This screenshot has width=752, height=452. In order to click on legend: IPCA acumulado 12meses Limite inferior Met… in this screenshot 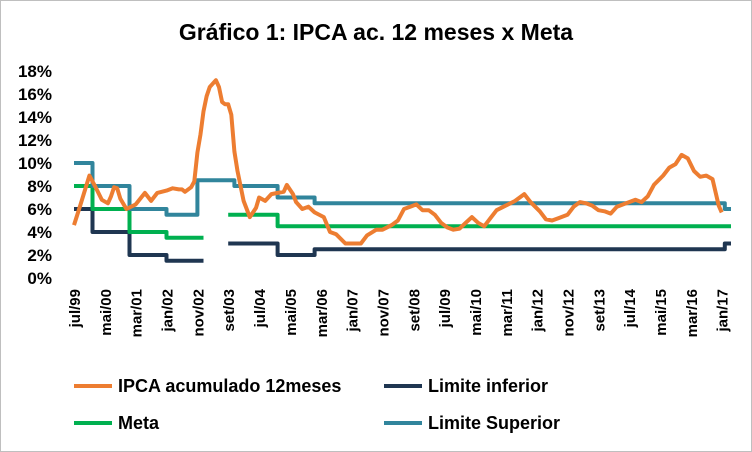, I will do `click(317, 404)`.